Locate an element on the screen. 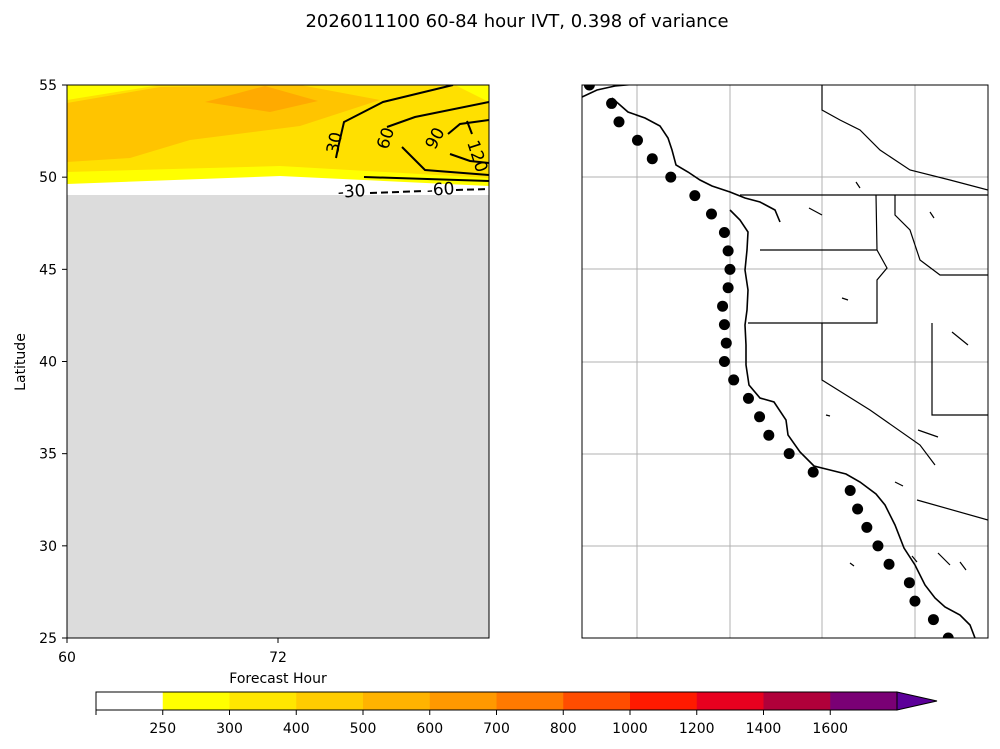 The height and width of the screenshot is (749, 1000). colorbar-tick-label: 1600 is located at coordinates (830, 729).